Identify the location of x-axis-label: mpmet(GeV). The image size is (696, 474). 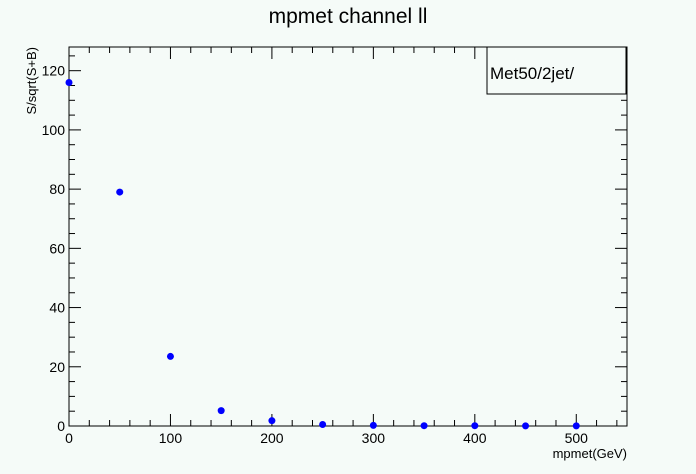
(590, 453).